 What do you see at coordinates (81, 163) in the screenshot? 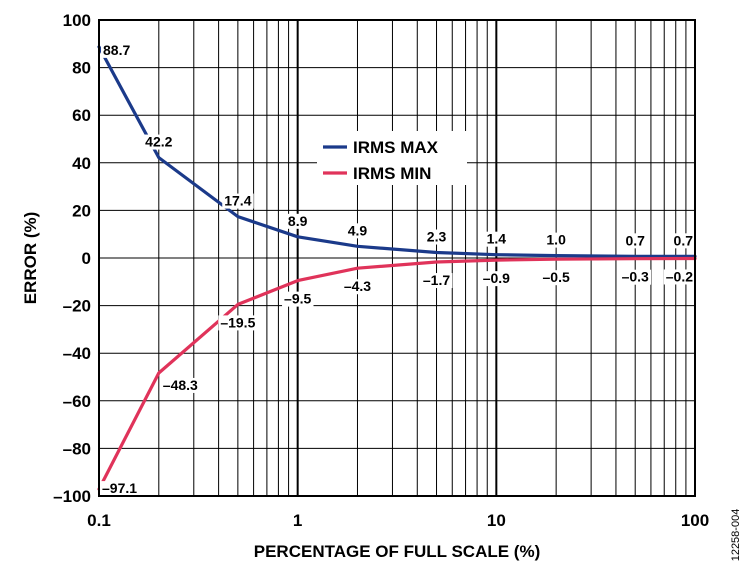
I see `y-tick-label: 40` at bounding box center [81, 163].